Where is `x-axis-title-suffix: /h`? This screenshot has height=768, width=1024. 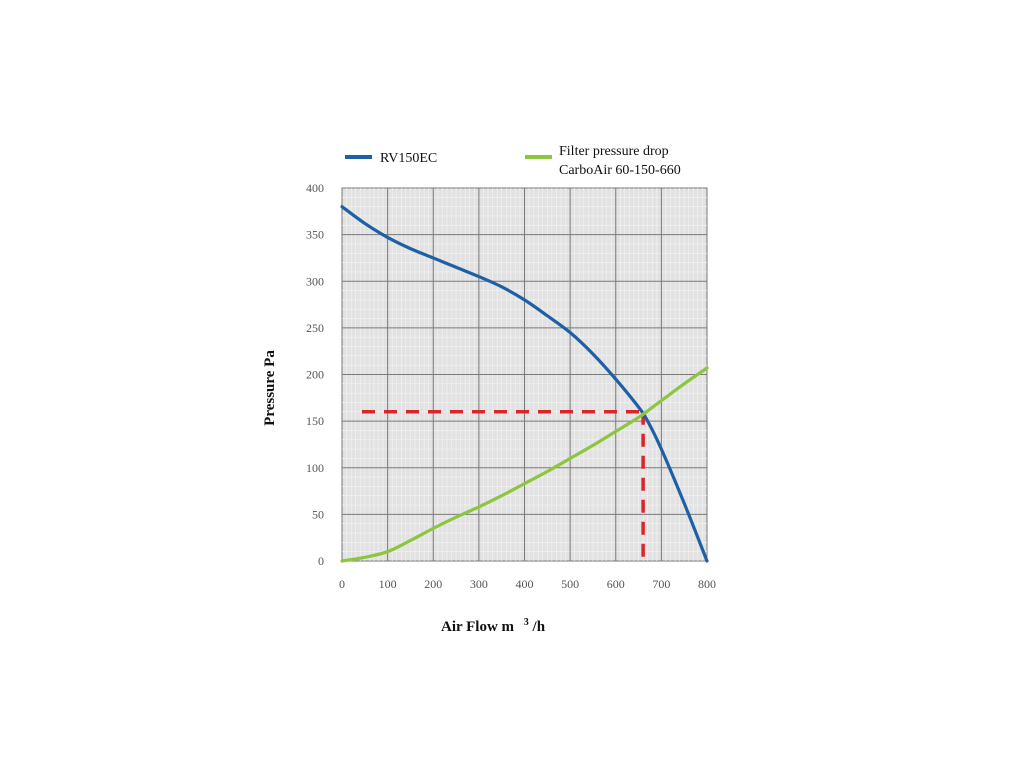
x-axis-title-suffix: /h is located at coordinates (539, 627).